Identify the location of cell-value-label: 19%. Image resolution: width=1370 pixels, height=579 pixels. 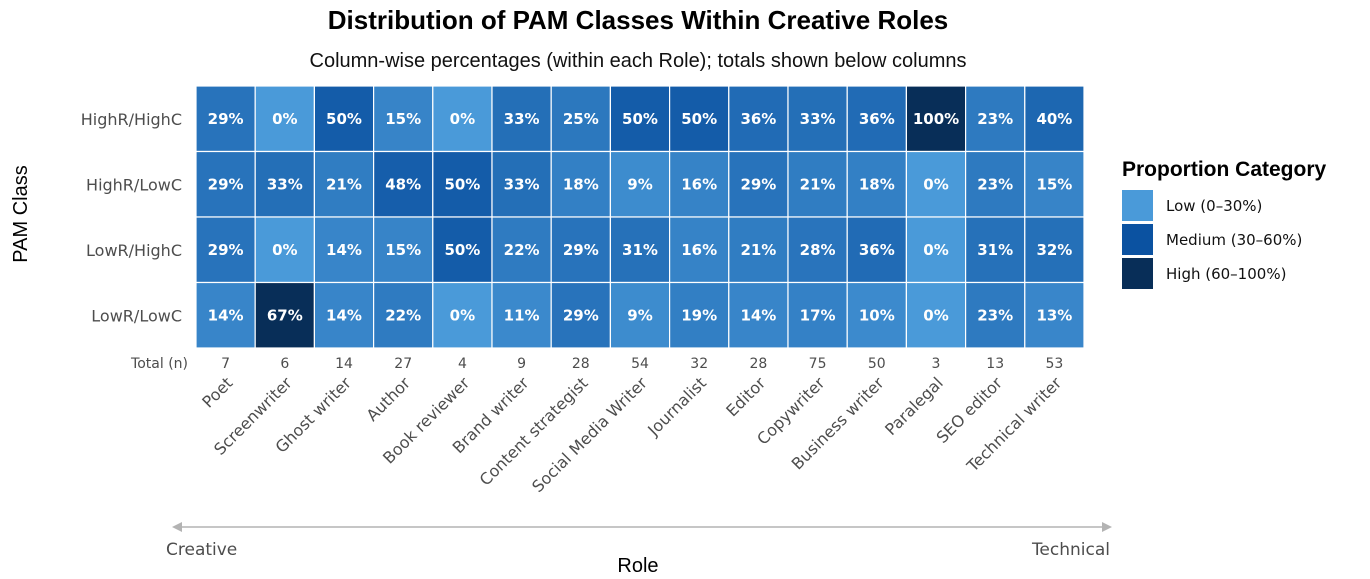
(699, 315).